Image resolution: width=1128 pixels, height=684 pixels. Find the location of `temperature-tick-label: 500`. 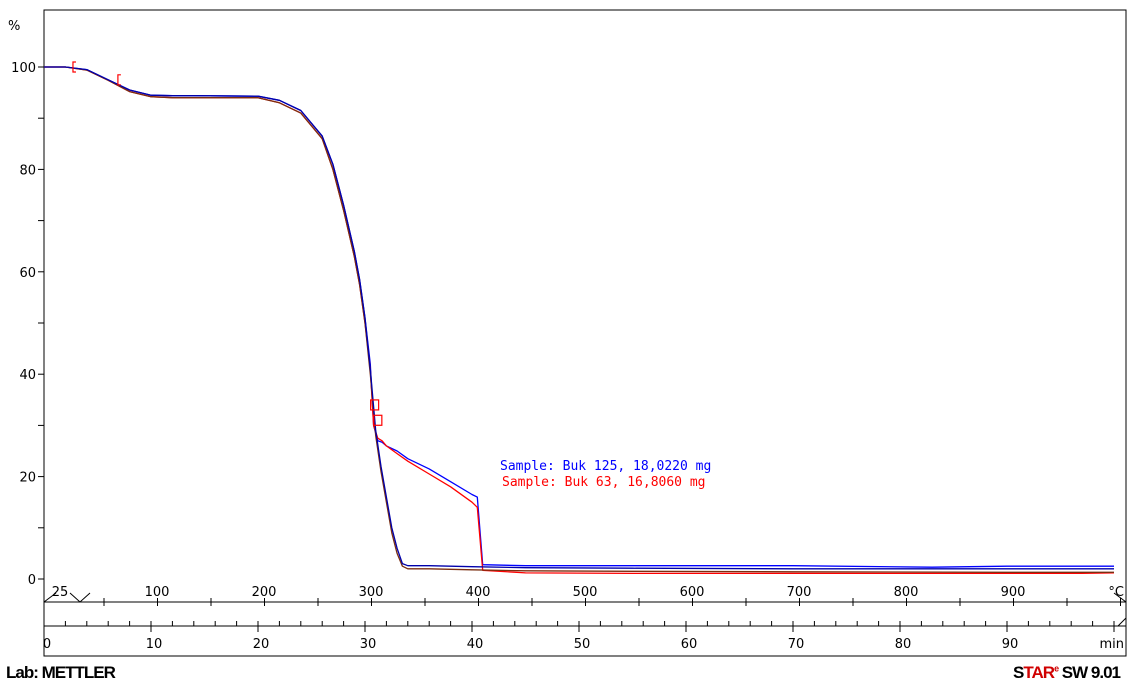

temperature-tick-label: 500 is located at coordinates (585, 592).